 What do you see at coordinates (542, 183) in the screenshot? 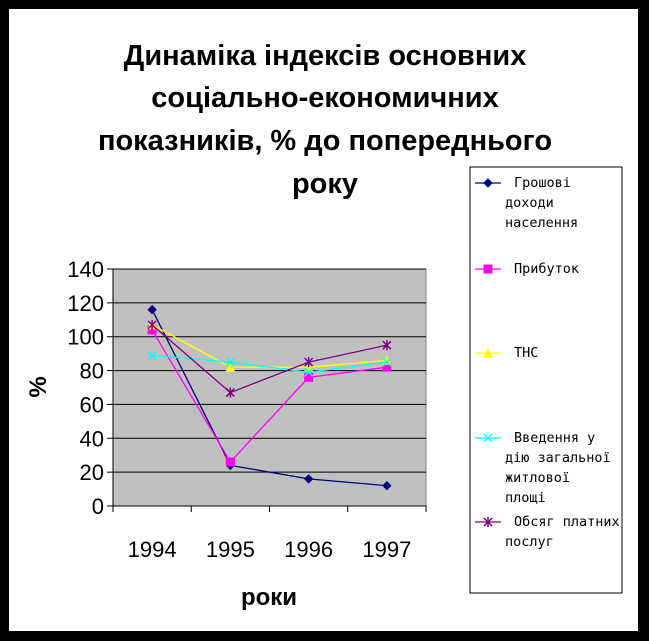
I see `legend-label: Грошові` at bounding box center [542, 183].